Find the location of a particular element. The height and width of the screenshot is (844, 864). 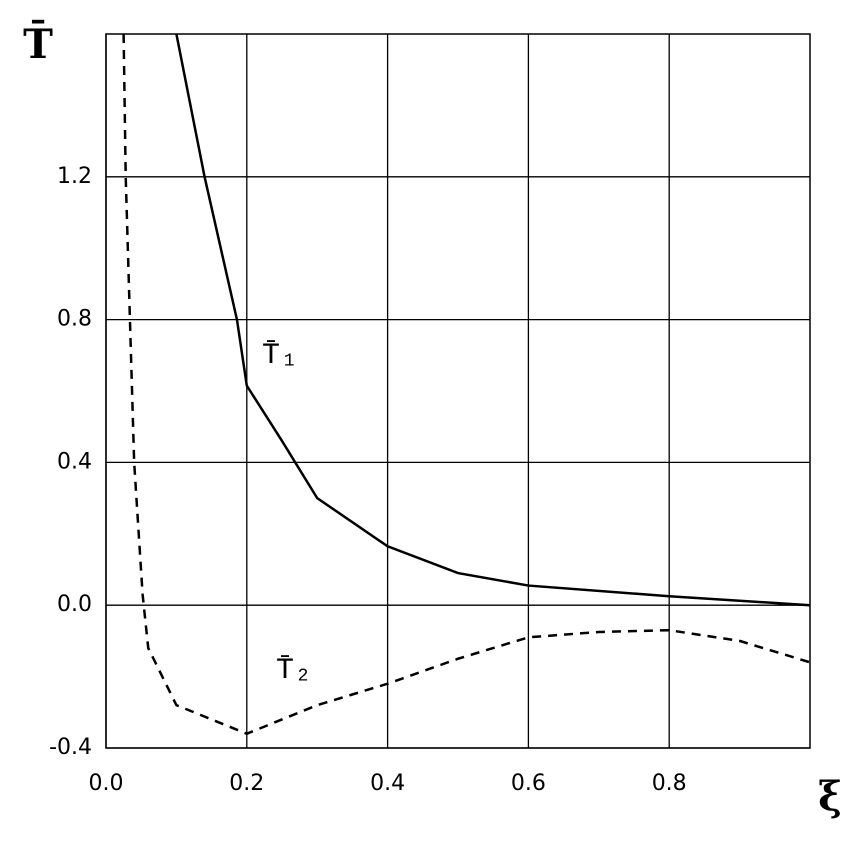

y-tick-label: 0.4 is located at coordinates (74, 461).